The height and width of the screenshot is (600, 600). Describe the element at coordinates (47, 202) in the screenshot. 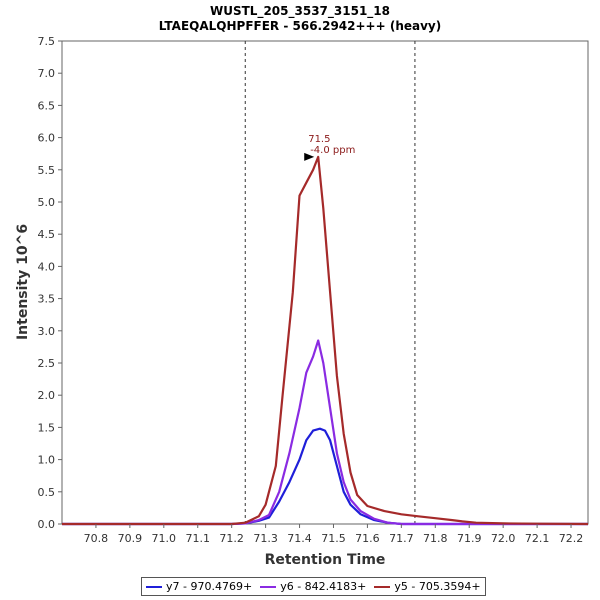

I see `y-tick-label: 5.0` at that location.